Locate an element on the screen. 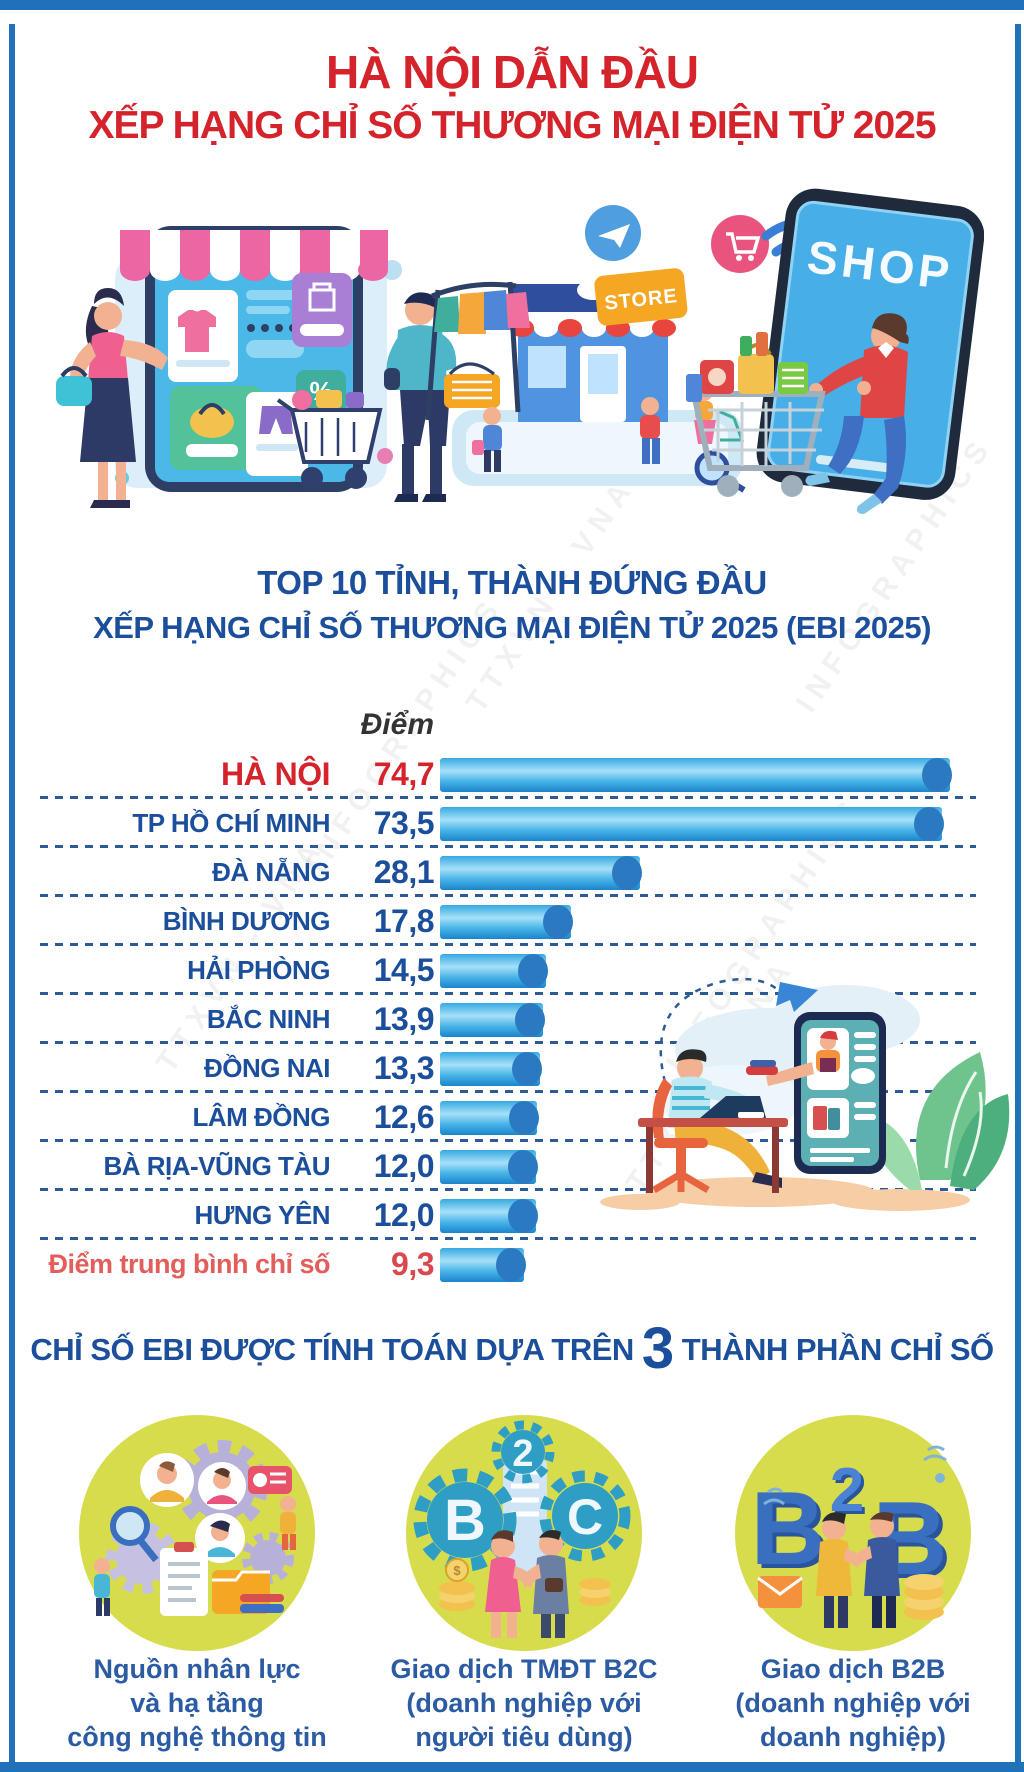 The height and width of the screenshot is (1772, 1024). row-value: 12,6 is located at coordinates (404, 1117).